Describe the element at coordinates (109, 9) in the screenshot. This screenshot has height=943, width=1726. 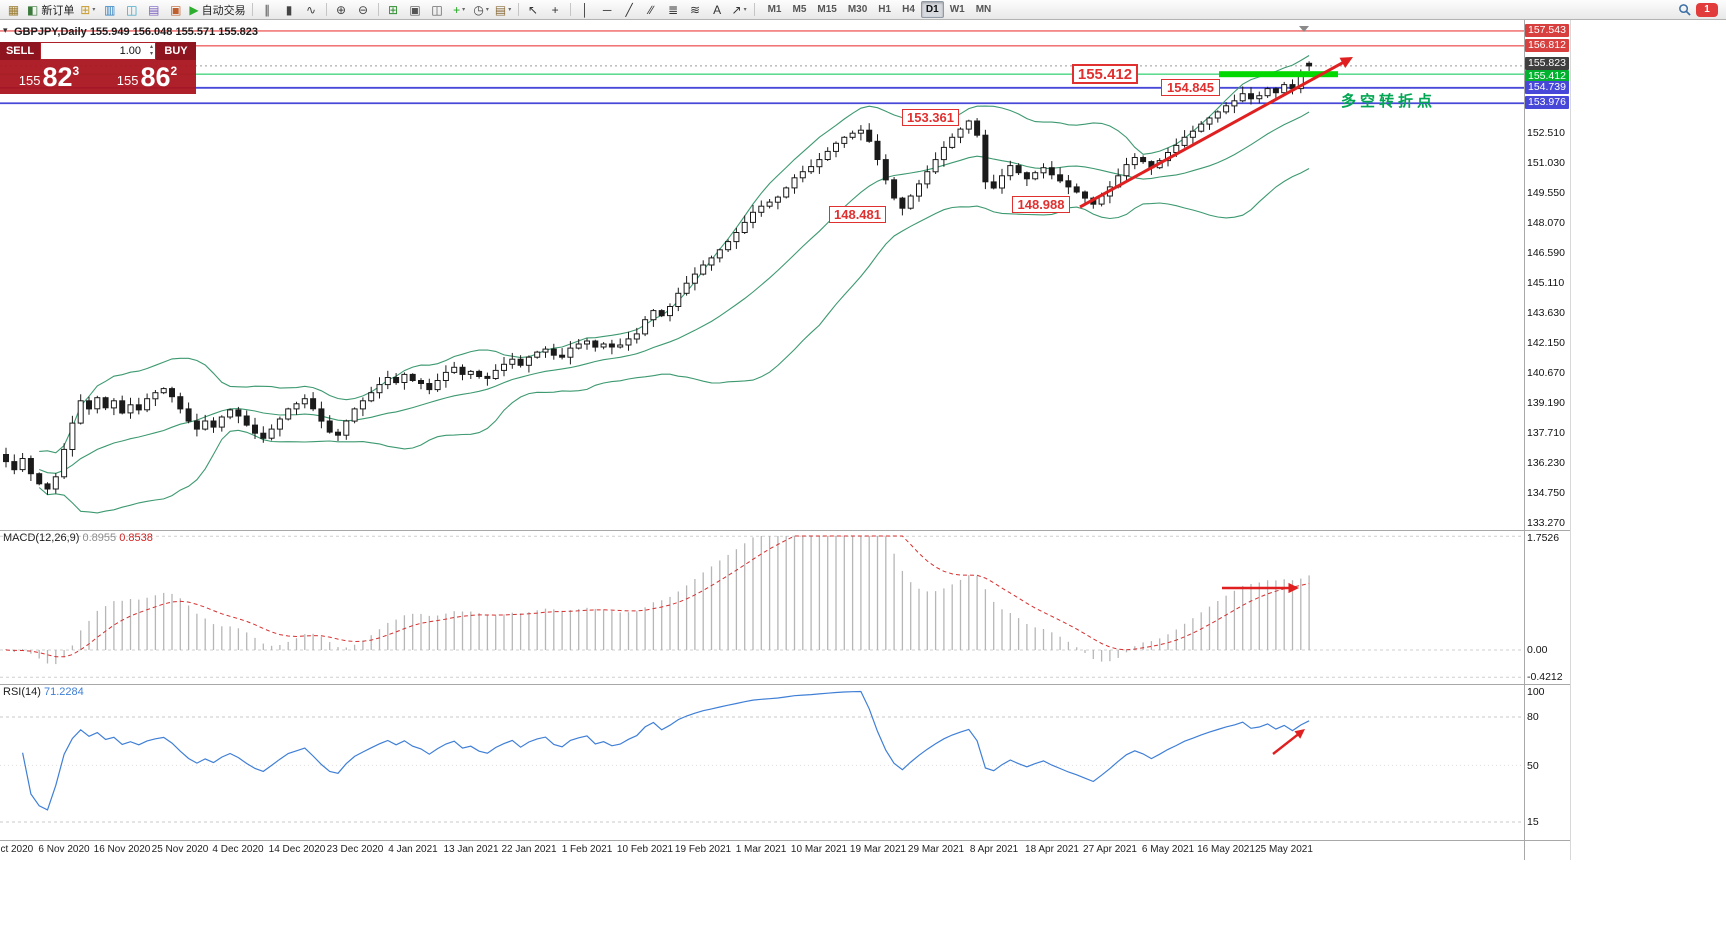
I see `market-watch-icon: ▥` at that location.